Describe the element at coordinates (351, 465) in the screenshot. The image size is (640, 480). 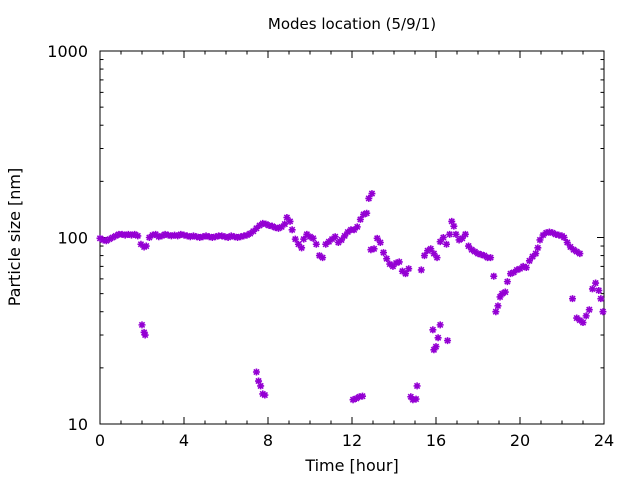
I see `x-axis-label: Time [hour]` at that location.